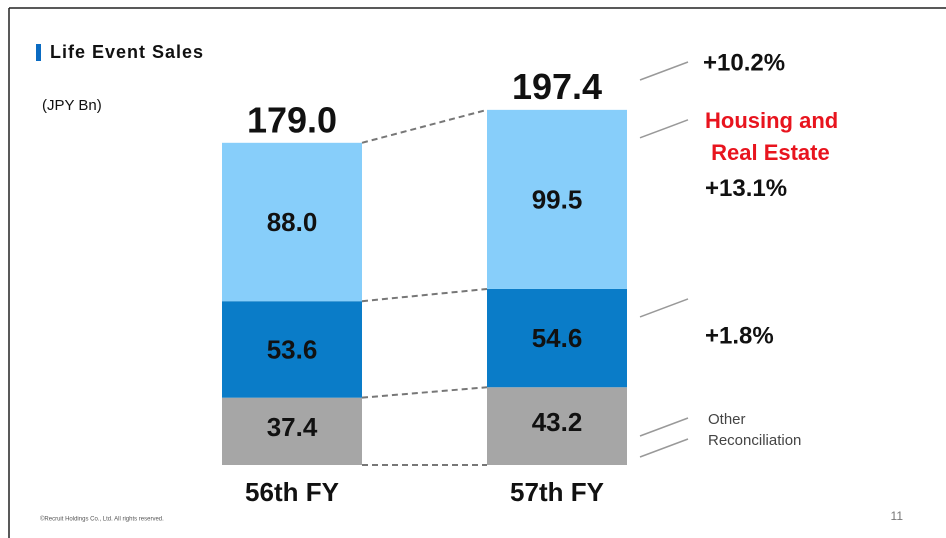 Image resolution: width=946 pixels, height=538 pixels. I want to click on segment-label: 43.2, so click(557, 422).